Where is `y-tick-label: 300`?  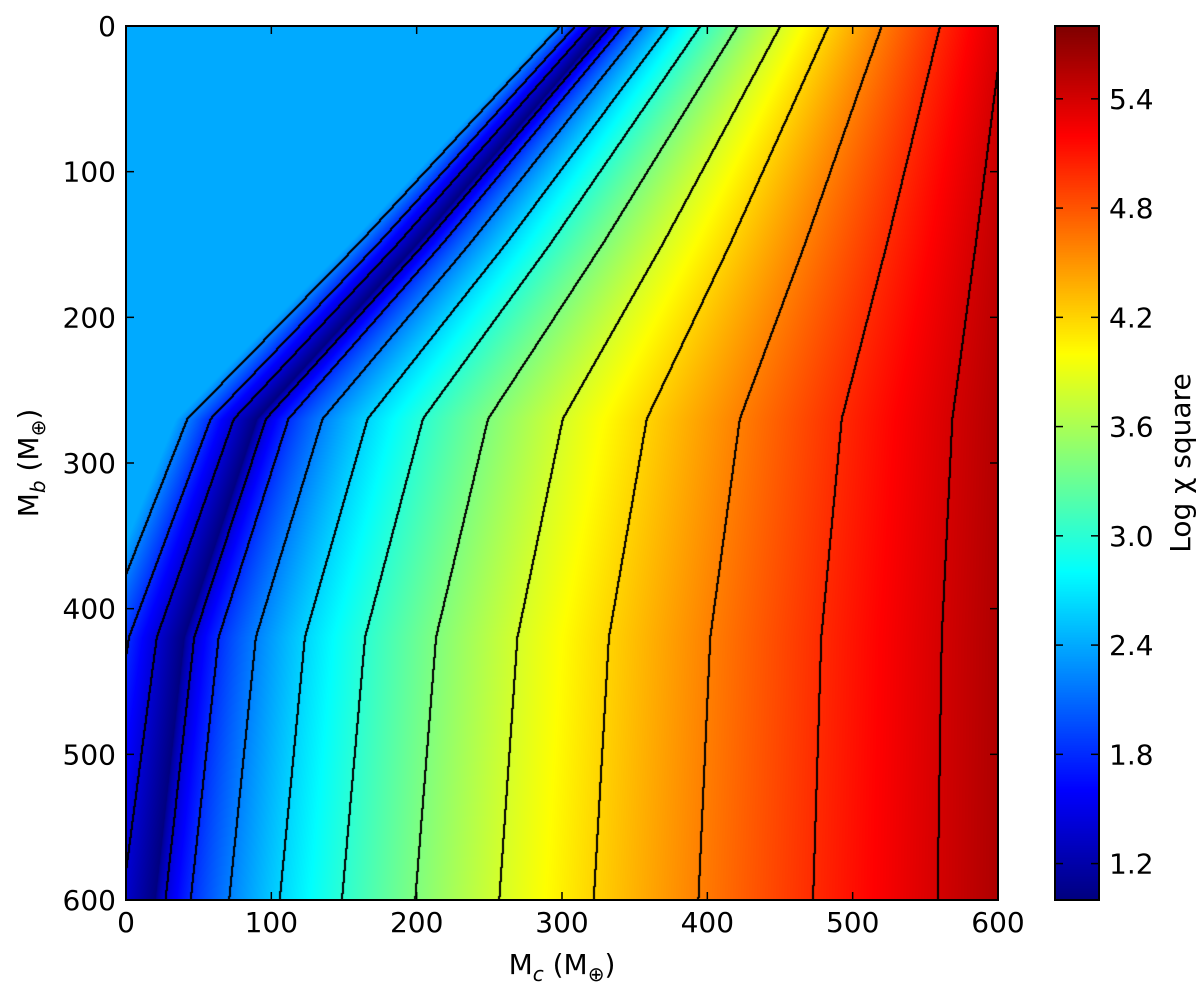
y-tick-label: 300 is located at coordinates (89, 463).